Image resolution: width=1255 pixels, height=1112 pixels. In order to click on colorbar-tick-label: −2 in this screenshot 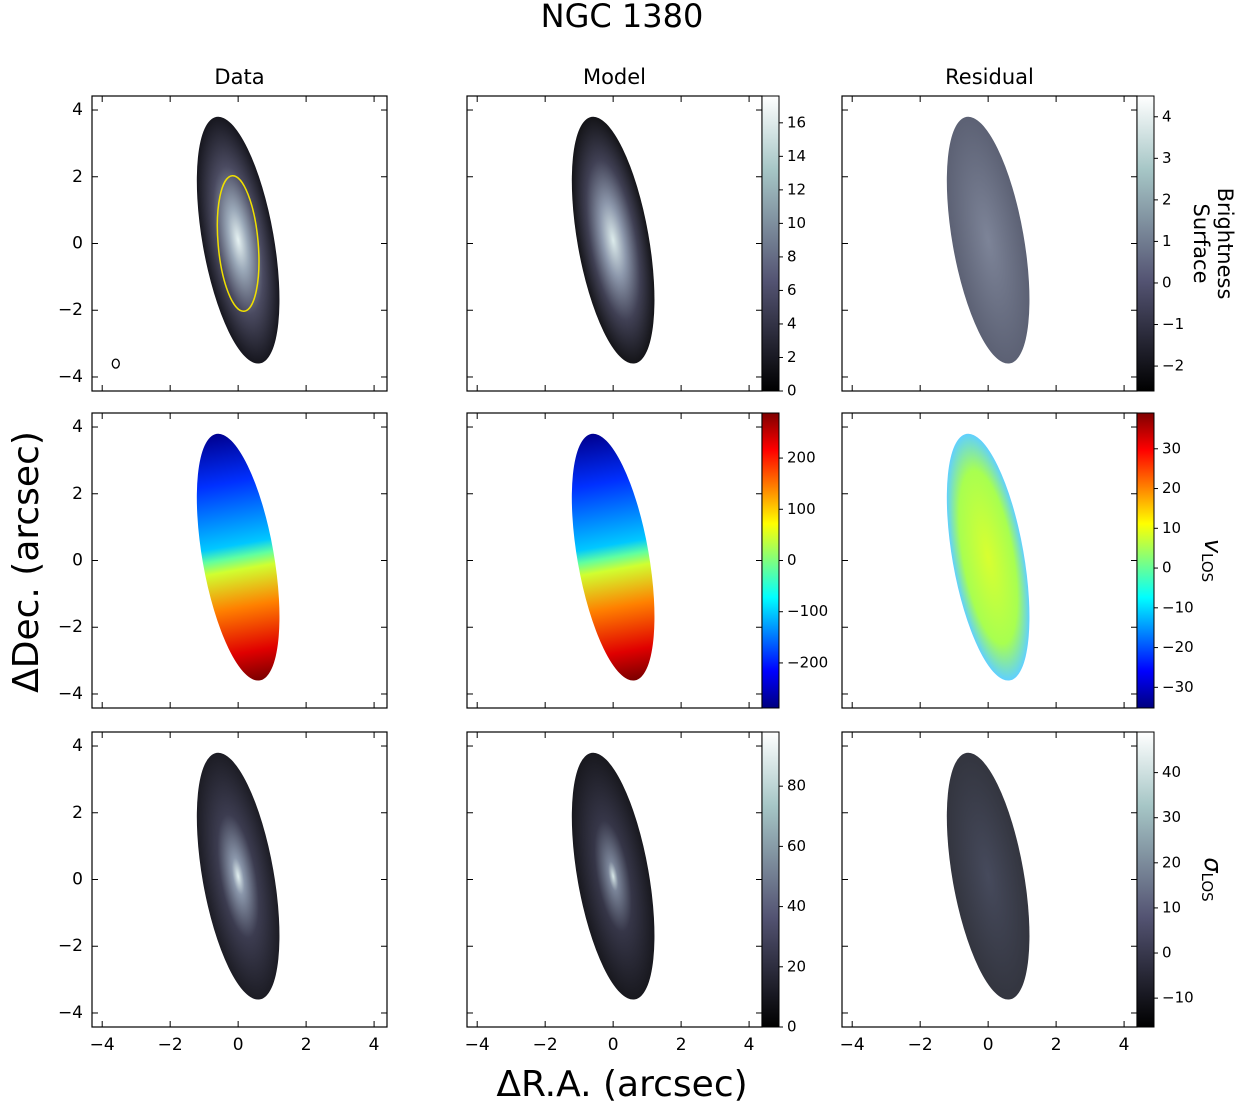, I will do `click(1173, 366)`.